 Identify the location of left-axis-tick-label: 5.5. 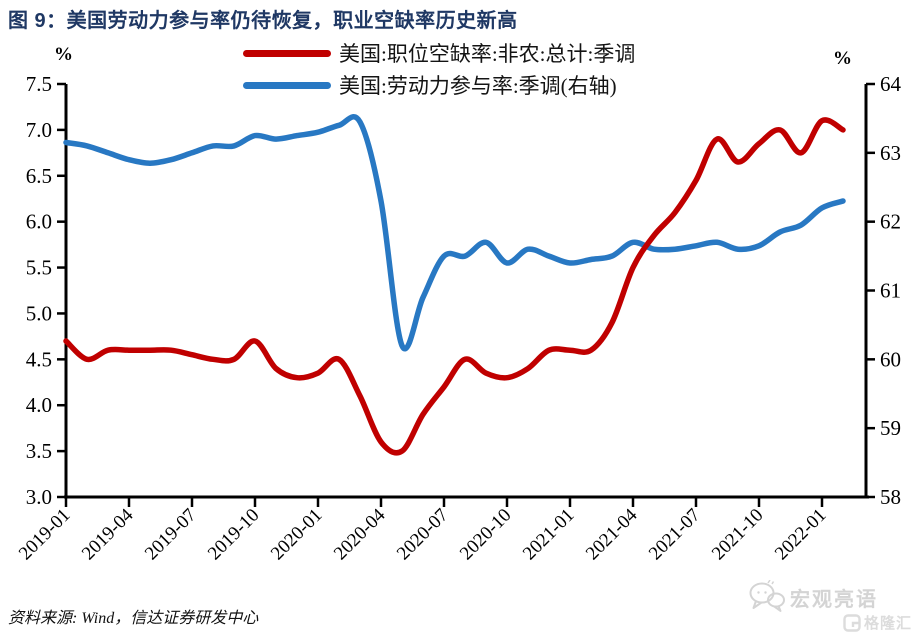
(39, 268).